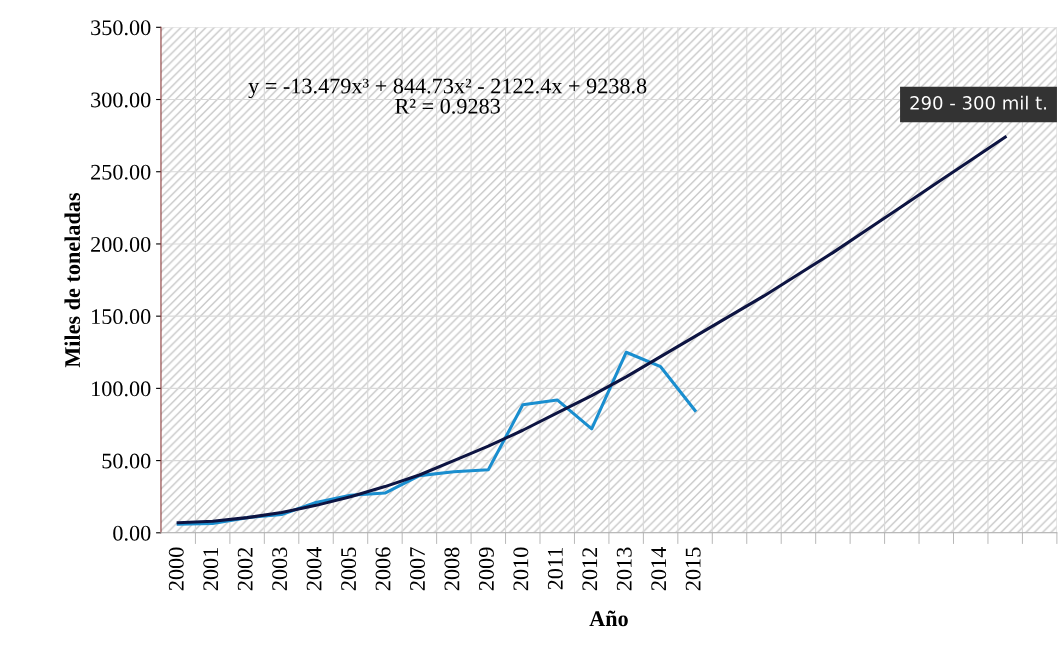 The height and width of the screenshot is (666, 1059). I want to click on x-tick-label: 2008, so click(452, 569).